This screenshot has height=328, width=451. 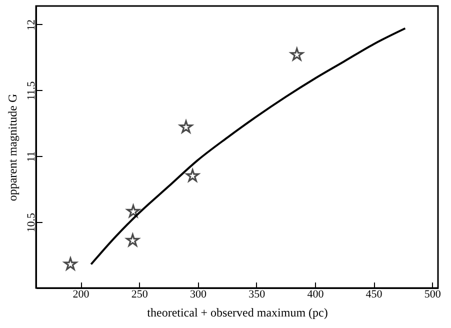 I want to click on y-tick-label: 10.5, so click(x=32, y=222).